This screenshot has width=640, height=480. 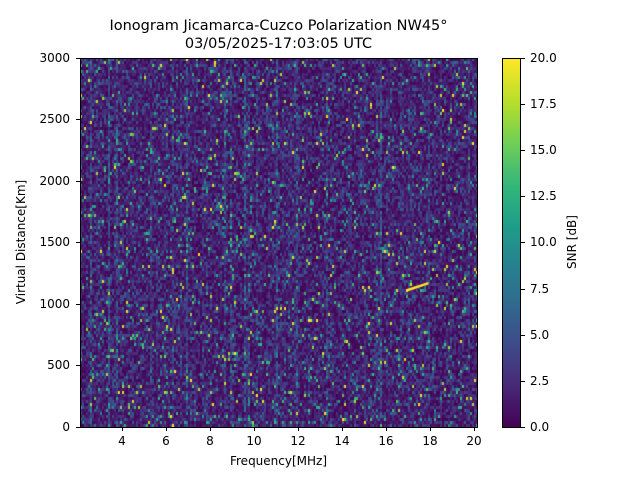 What do you see at coordinates (122, 441) in the screenshot?
I see `x-tick-label: 4` at bounding box center [122, 441].